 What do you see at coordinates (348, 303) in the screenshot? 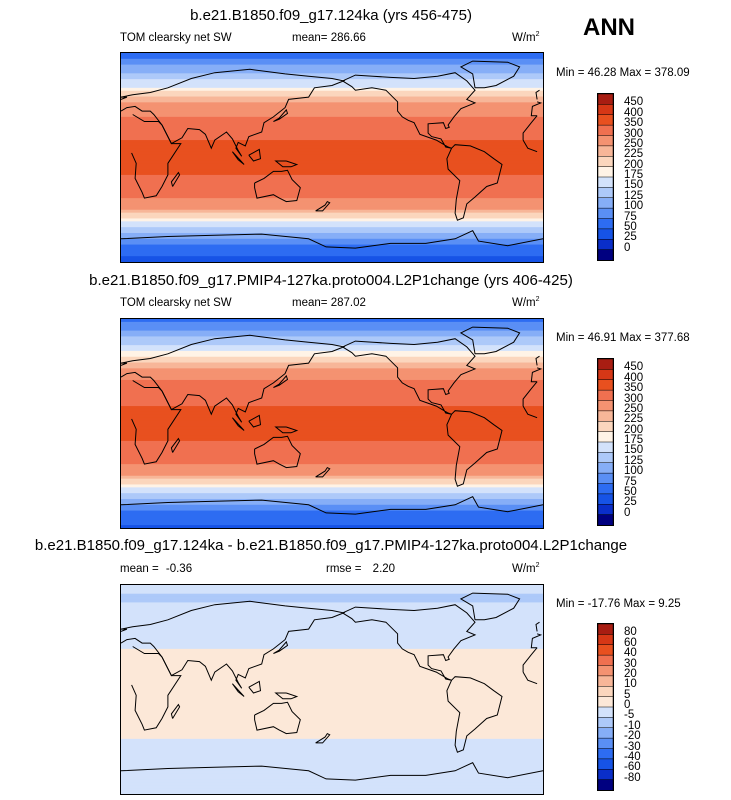
I see `panel-2-mean-value: 287.02` at bounding box center [348, 303].